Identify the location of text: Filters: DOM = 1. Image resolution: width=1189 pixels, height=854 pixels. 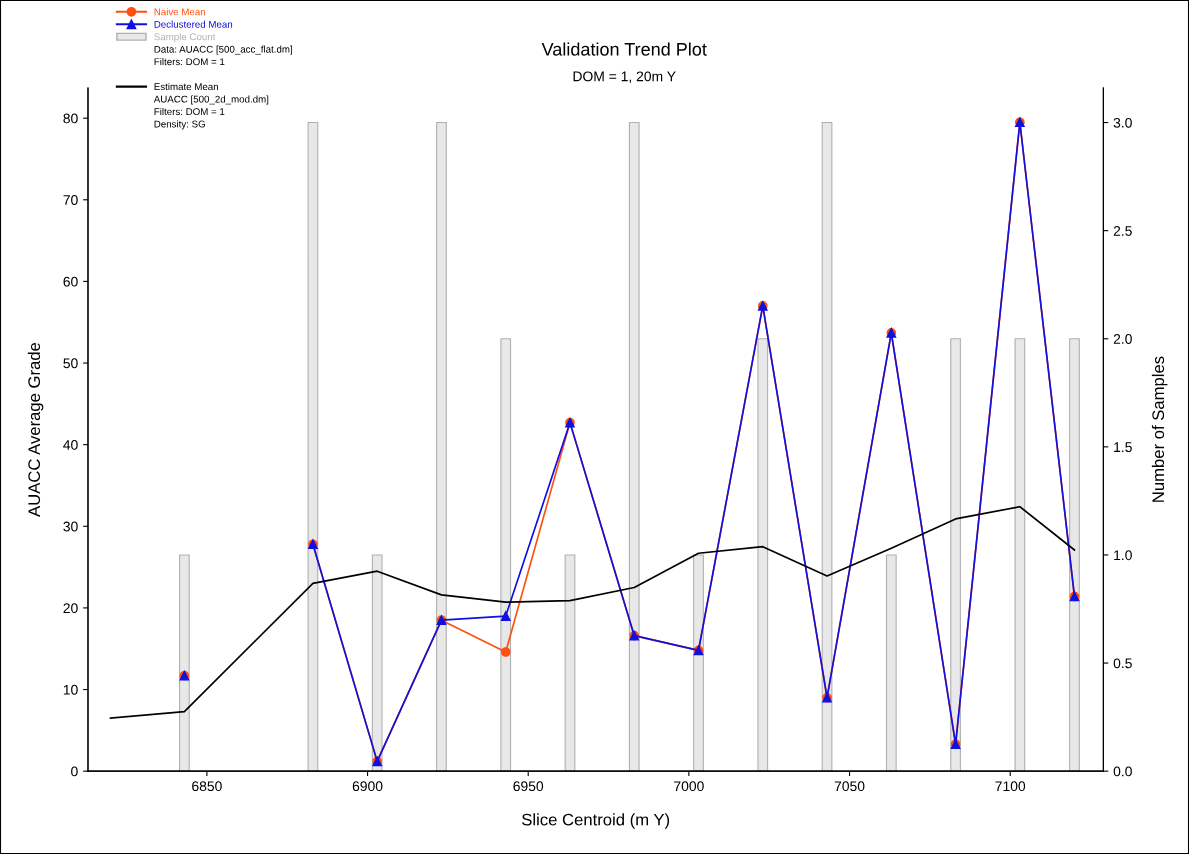
(189, 62).